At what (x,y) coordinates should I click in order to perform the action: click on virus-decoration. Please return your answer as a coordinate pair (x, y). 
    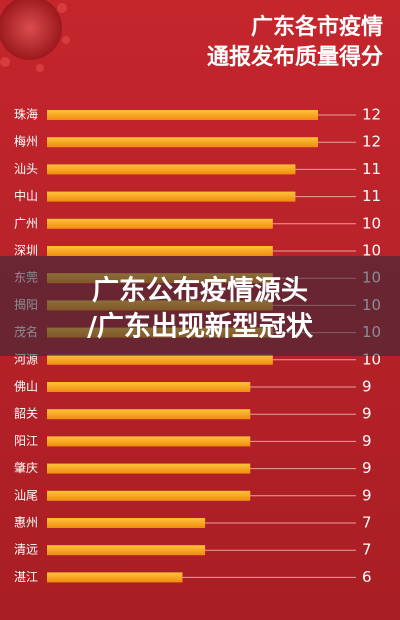
    Looking at the image, I should click on (35, 36).